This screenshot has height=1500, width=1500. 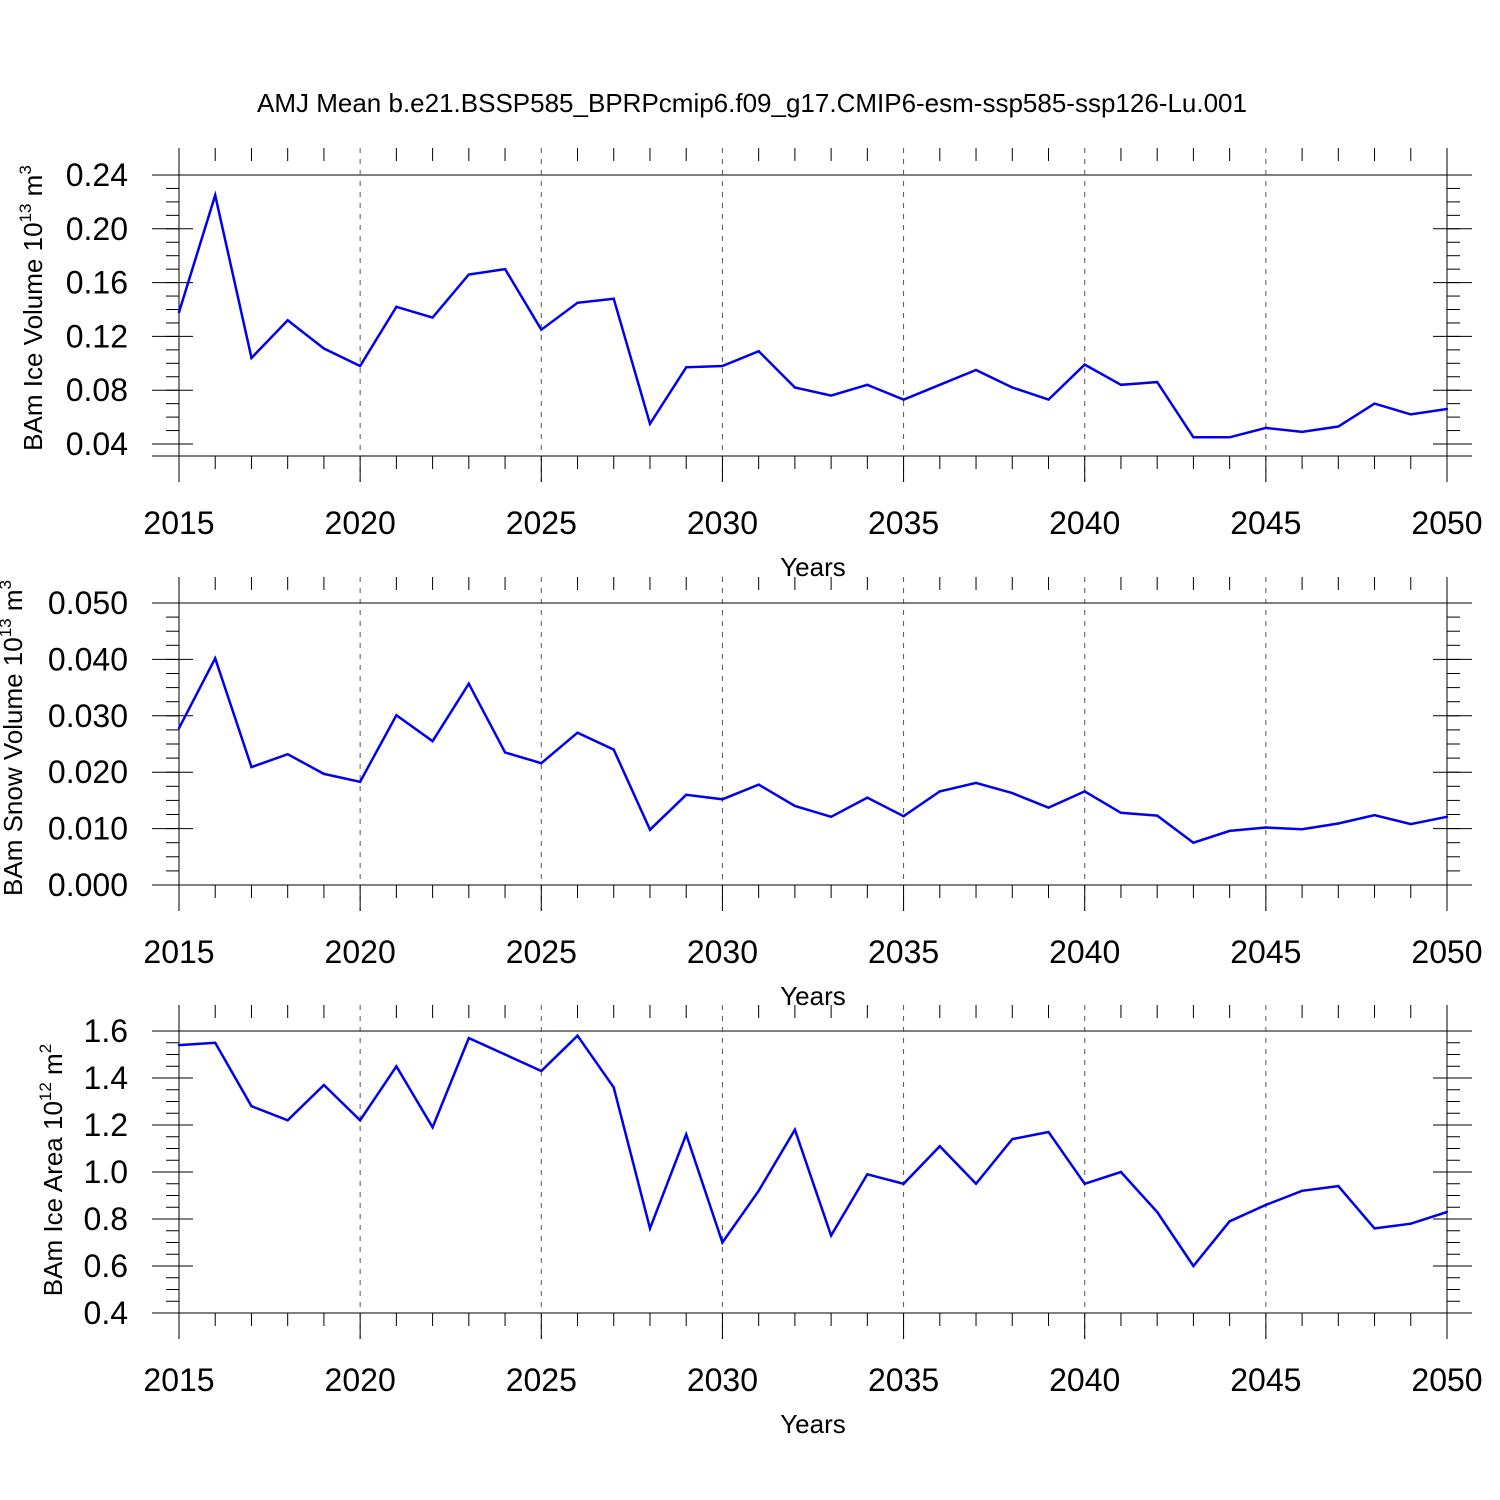 What do you see at coordinates (88, 772) in the screenshot?
I see `y-tick-label: 0.020` at bounding box center [88, 772].